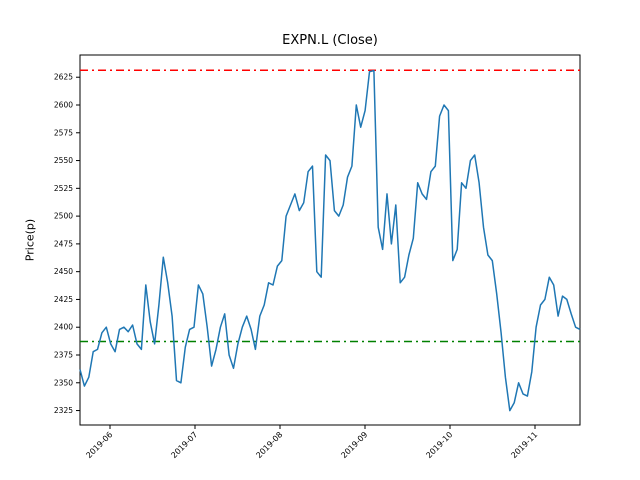  Describe the element at coordinates (63, 382) in the screenshot. I see `y-tick-label: 2350` at that location.